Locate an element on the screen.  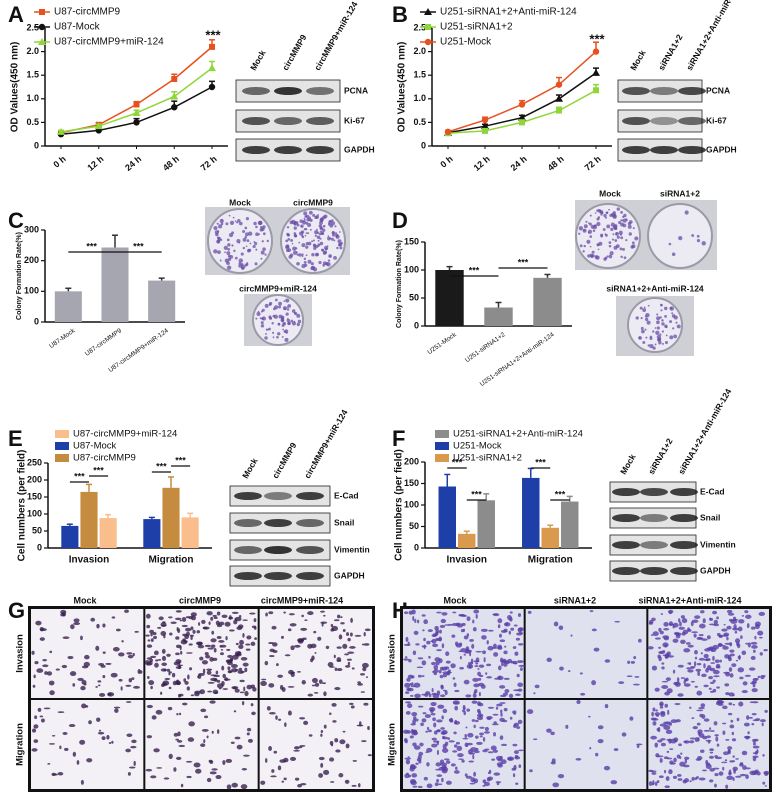
legend-swatch is located at coordinates (442, 458).